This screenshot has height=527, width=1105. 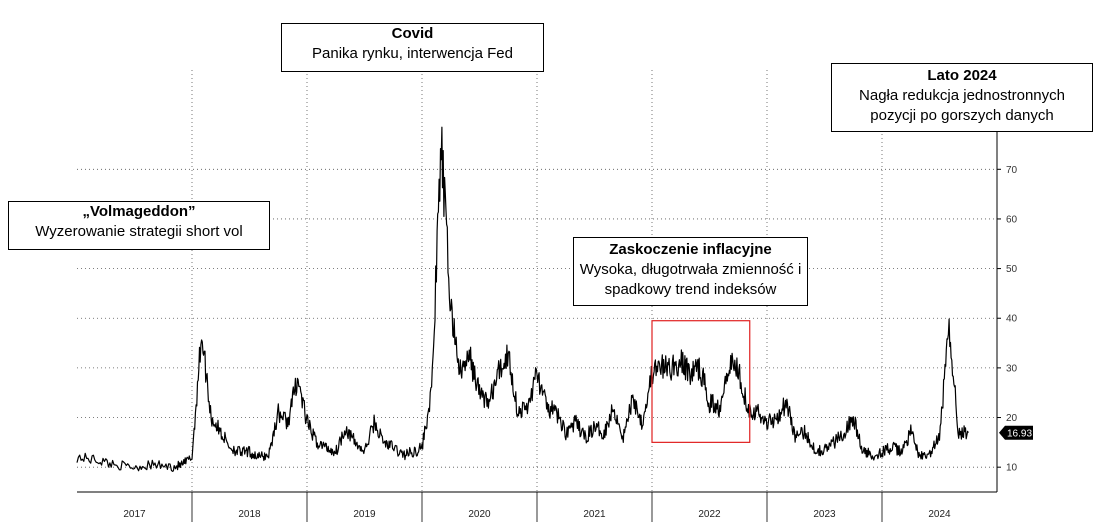 What do you see at coordinates (962, 75) in the screenshot?
I see `annotation-title: Lato 2024` at bounding box center [962, 75].